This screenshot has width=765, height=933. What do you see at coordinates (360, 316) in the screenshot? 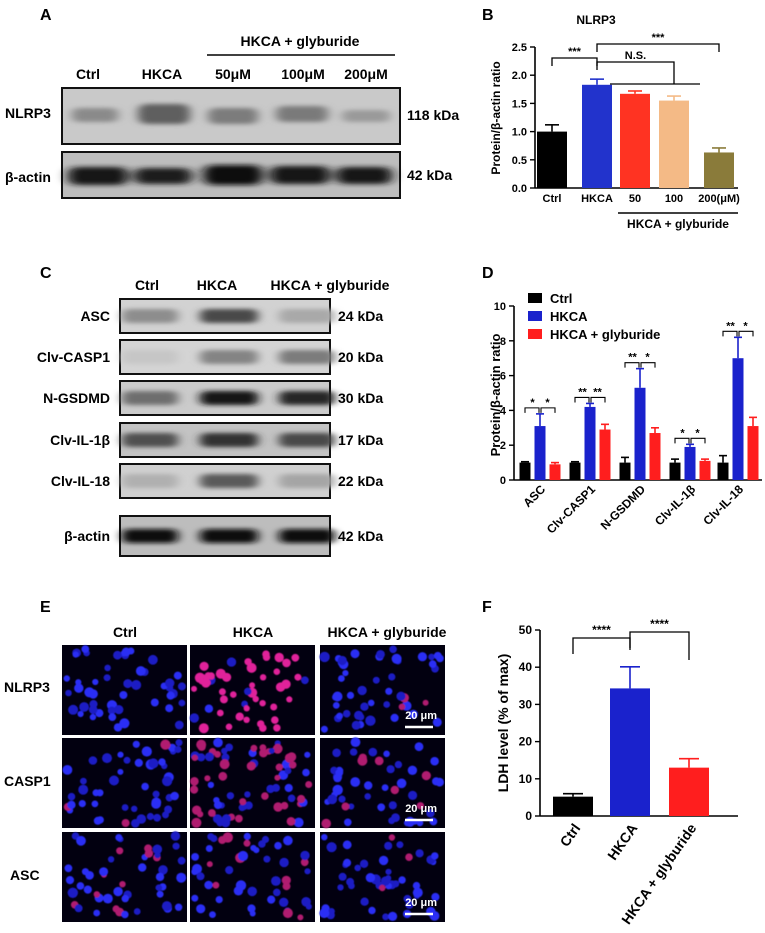
I see `c-kda-label: 24 kDa` at bounding box center [360, 316].